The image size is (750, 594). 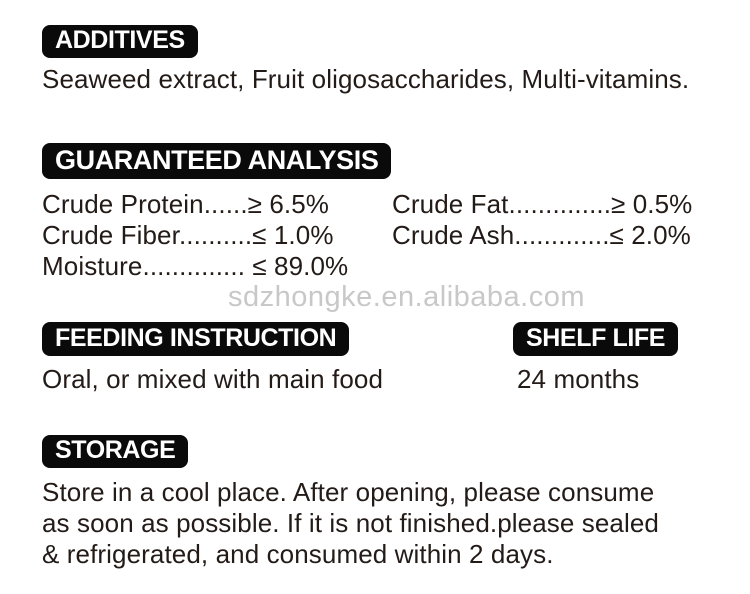 I want to click on guaranteed-analysis-section-badge: GUARANTEED ANALYSIS, so click(x=217, y=161).